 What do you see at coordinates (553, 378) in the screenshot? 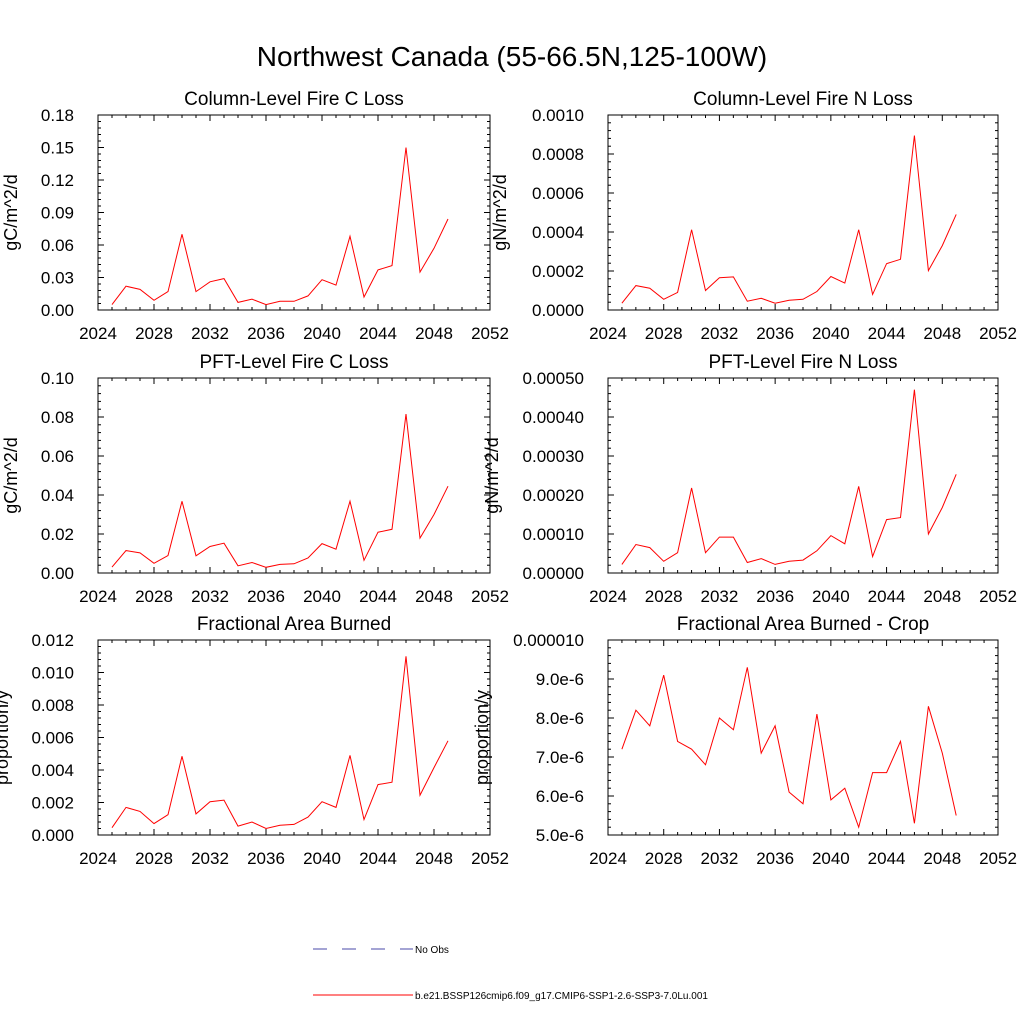
I see `y-tick-label: 0.00050` at bounding box center [553, 378].